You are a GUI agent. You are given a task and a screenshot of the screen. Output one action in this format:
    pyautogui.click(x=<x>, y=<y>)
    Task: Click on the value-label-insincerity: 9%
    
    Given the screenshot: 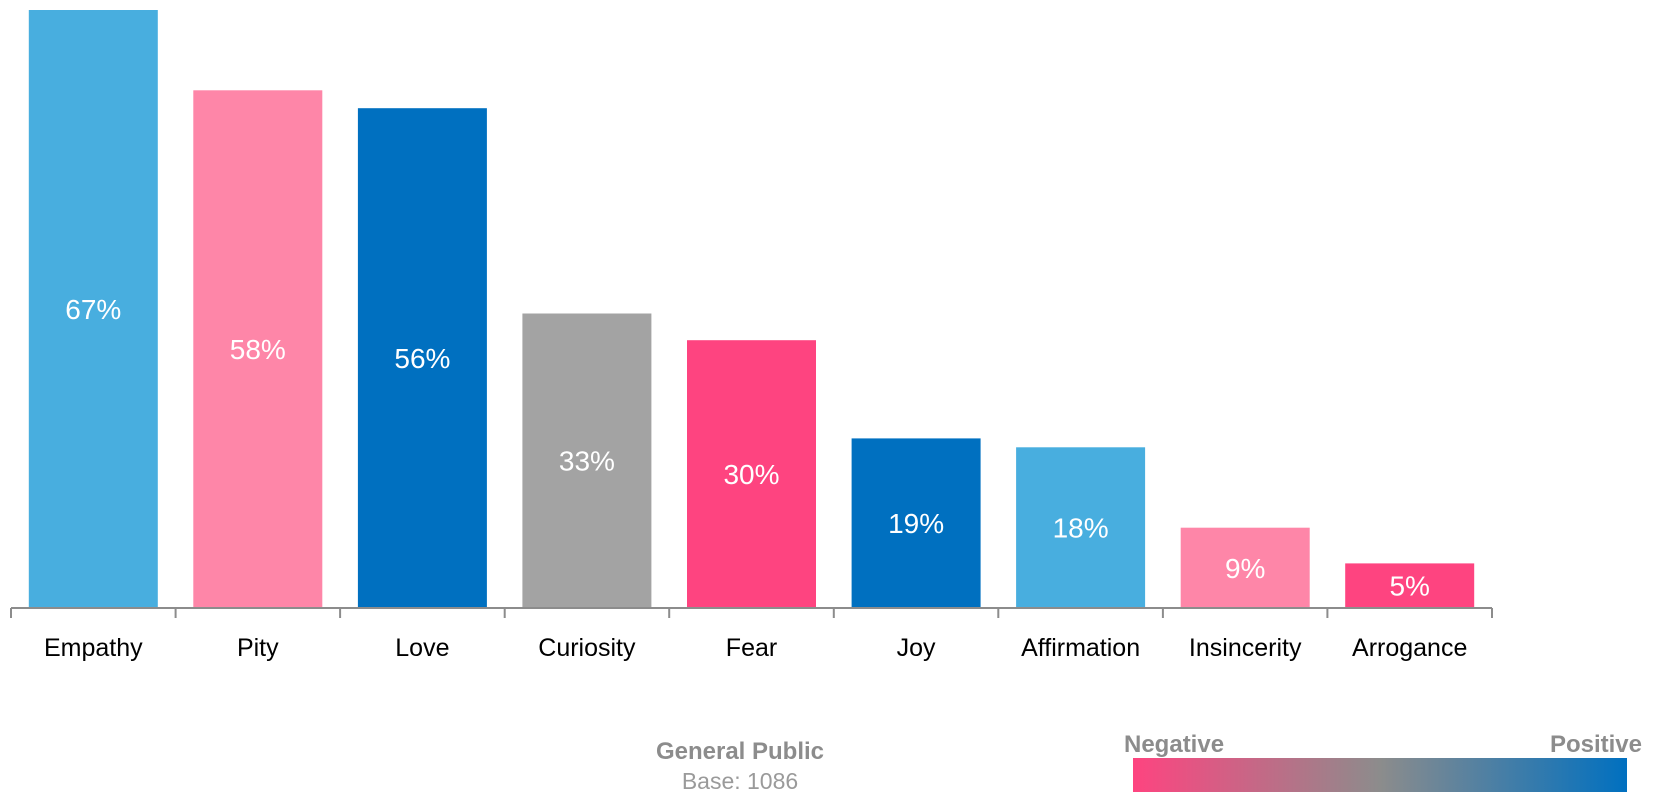 What is the action you would take?
    pyautogui.click(x=1245, y=568)
    